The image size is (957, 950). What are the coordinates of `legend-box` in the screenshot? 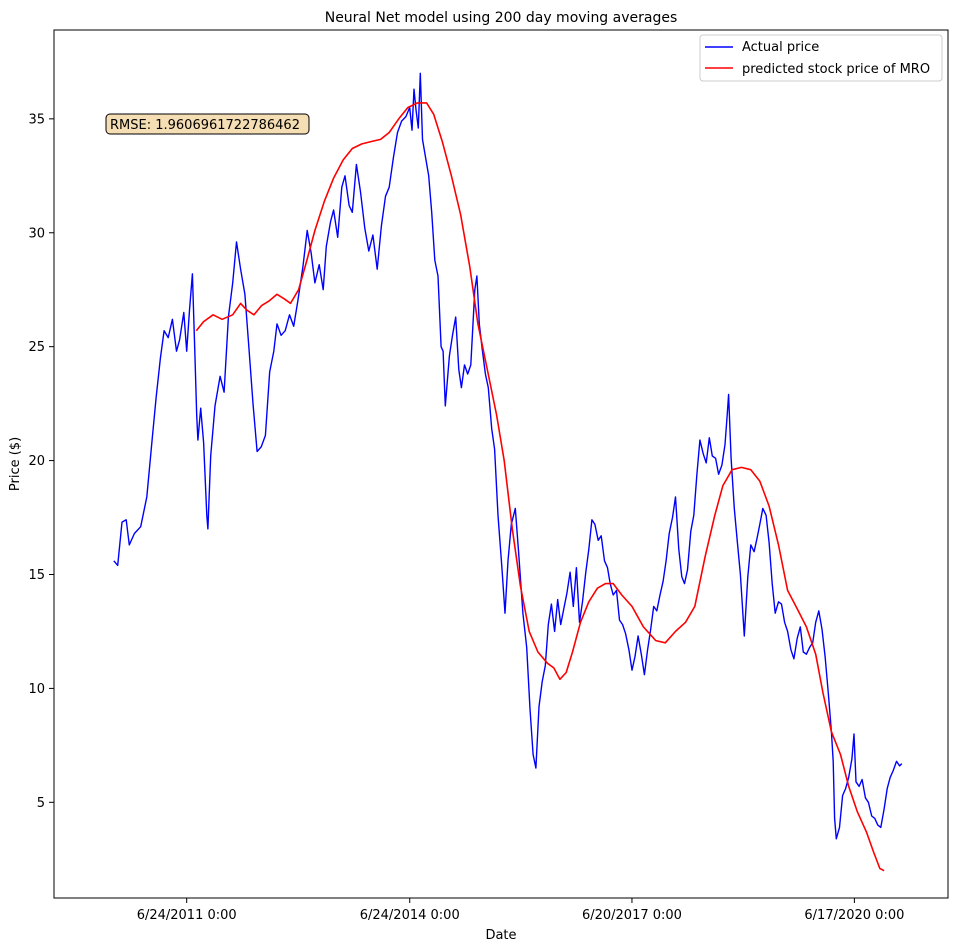 It's located at (821, 58).